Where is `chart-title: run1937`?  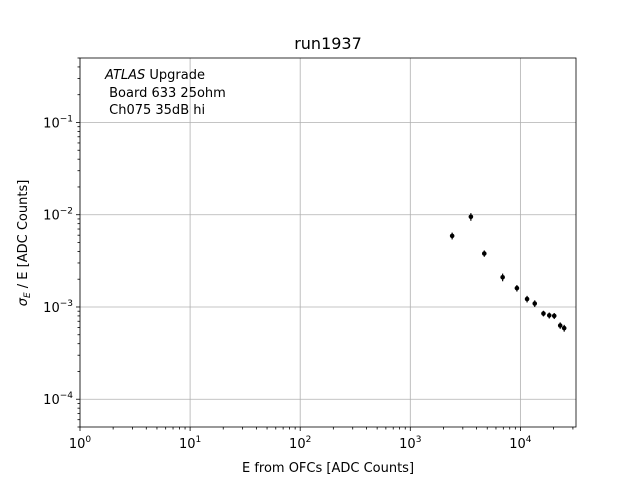
chart-title: run1937 is located at coordinates (328, 43).